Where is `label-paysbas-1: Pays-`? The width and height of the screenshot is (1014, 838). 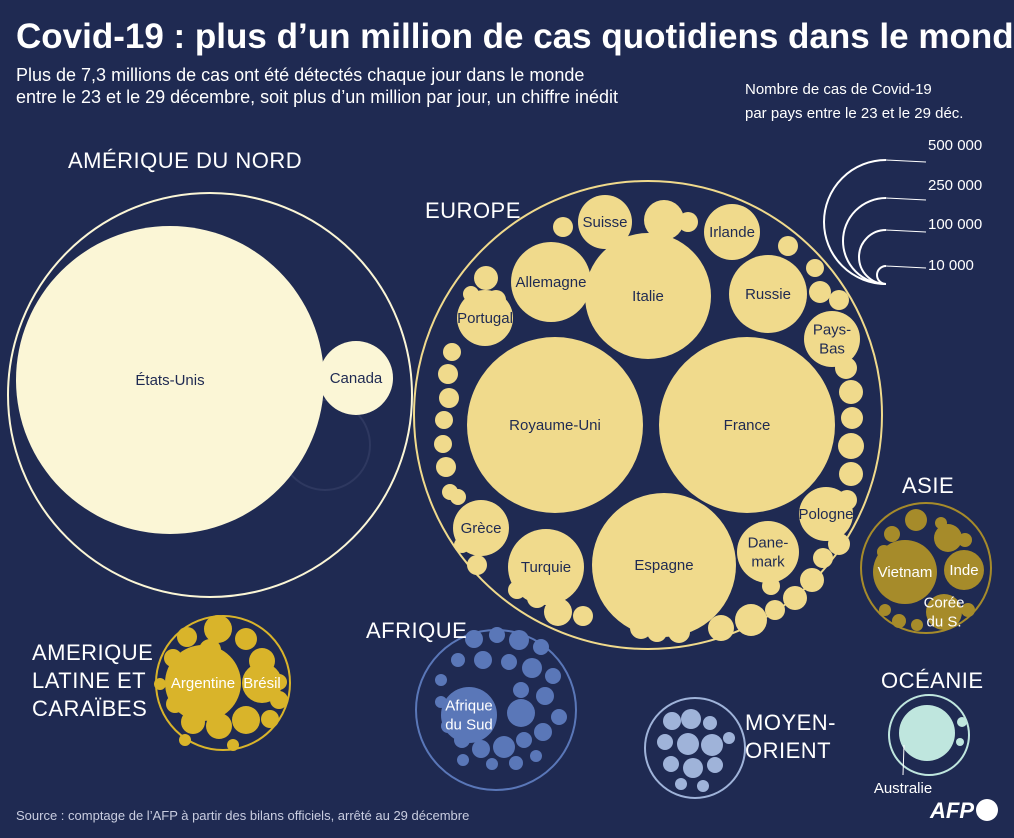
label-paysbas-1: Pays- is located at coordinates (832, 330).